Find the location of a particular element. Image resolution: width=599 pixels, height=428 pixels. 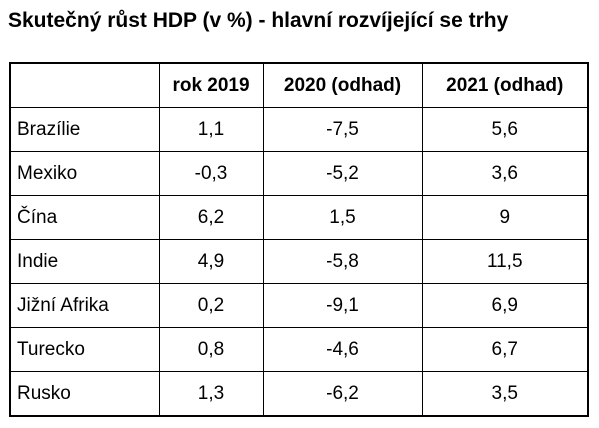

value-2020-cell: -5,2 is located at coordinates (342, 173).